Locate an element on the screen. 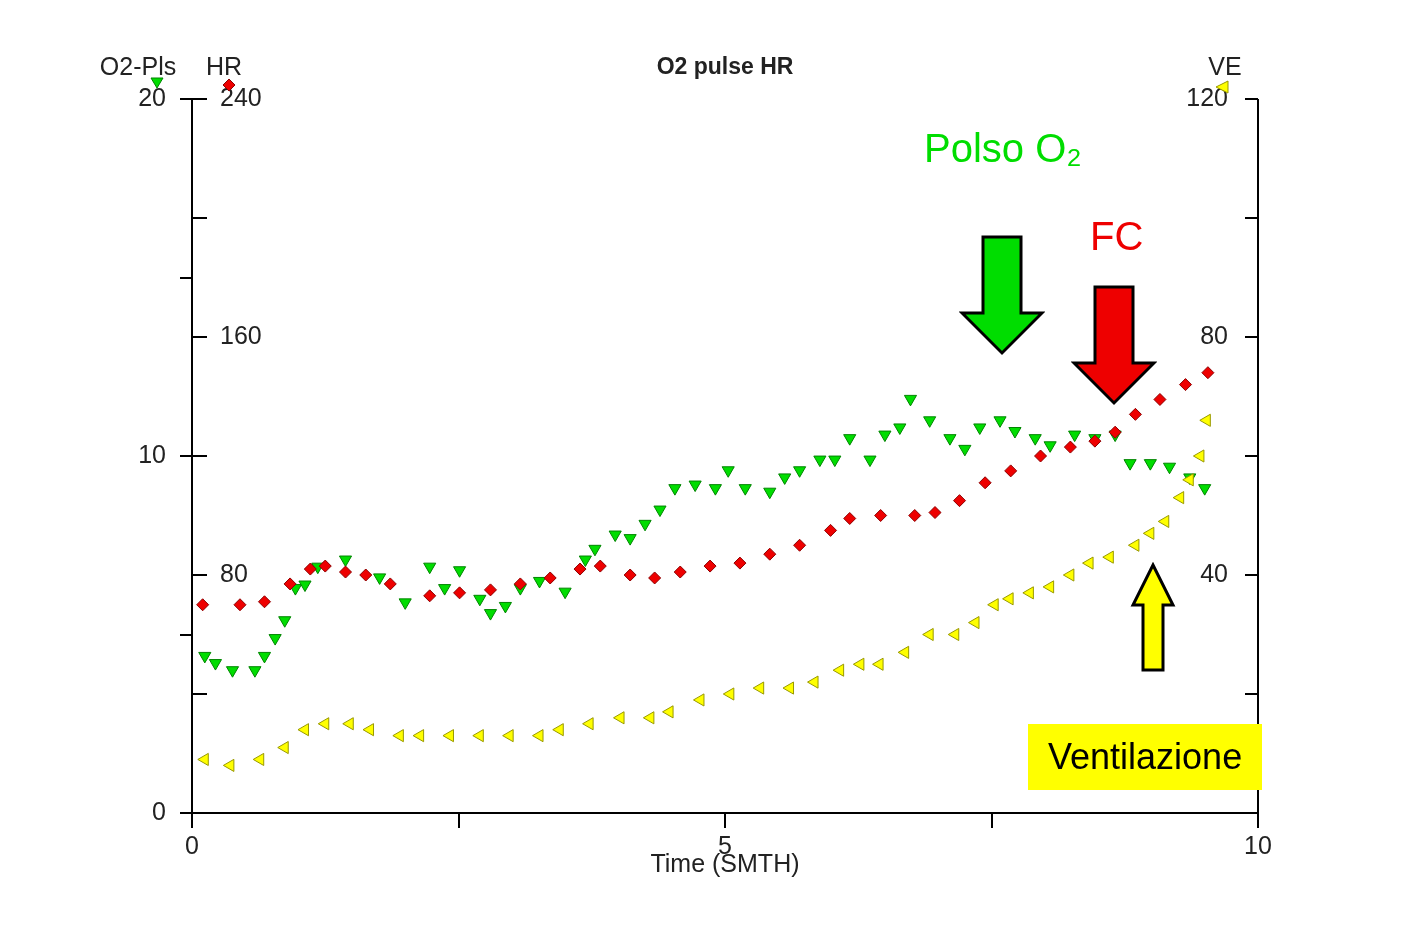 This screenshot has width=1417, height=932. y3-tick-label: 40 is located at coordinates (1214, 572).